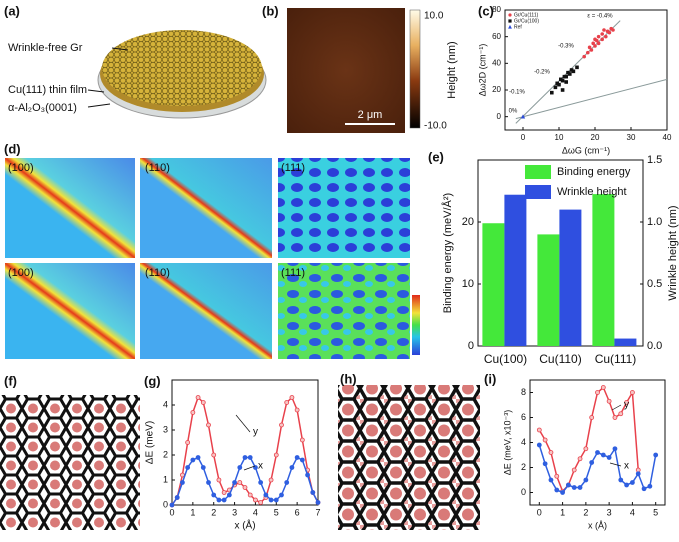 The height and width of the screenshot is (542, 679). Describe the element at coordinates (297, 512) in the screenshot. I see `x-tick-label: 6` at that location.